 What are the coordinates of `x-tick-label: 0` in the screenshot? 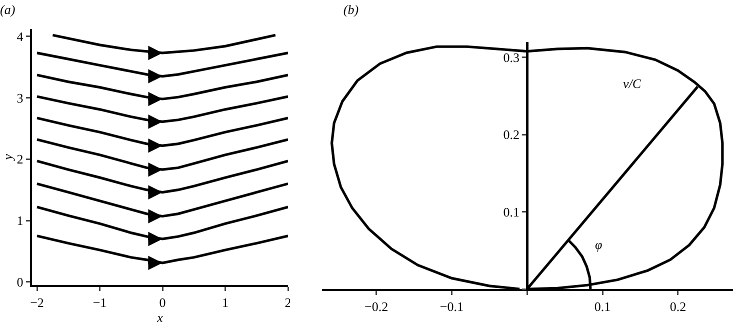 It's located at (162, 302).